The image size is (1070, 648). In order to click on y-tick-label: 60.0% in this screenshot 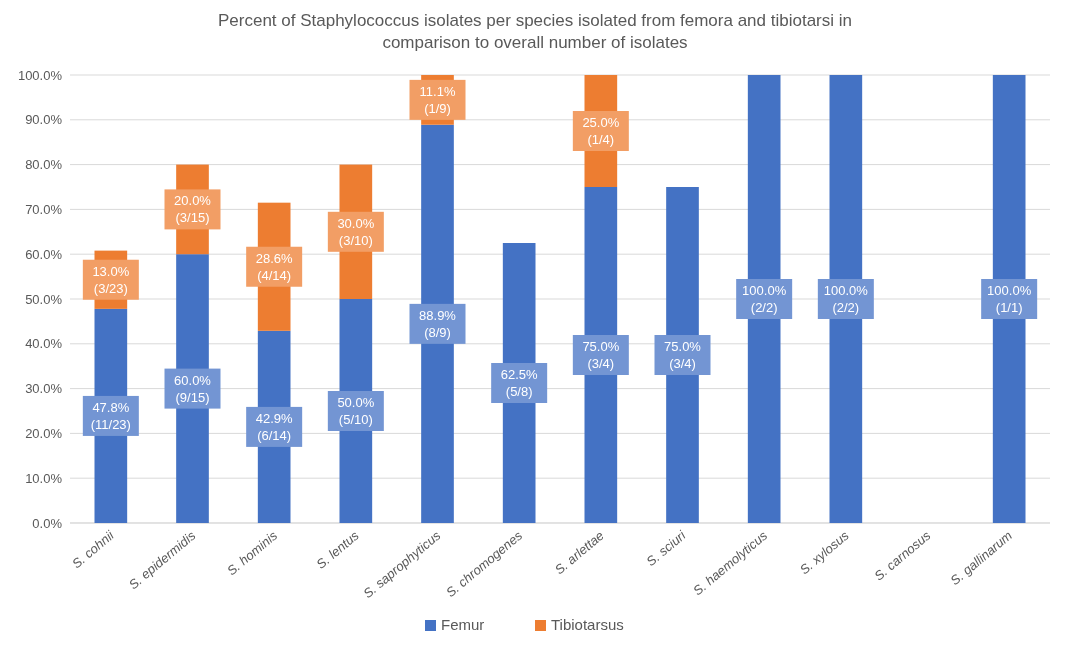, I will do `click(44, 254)`.